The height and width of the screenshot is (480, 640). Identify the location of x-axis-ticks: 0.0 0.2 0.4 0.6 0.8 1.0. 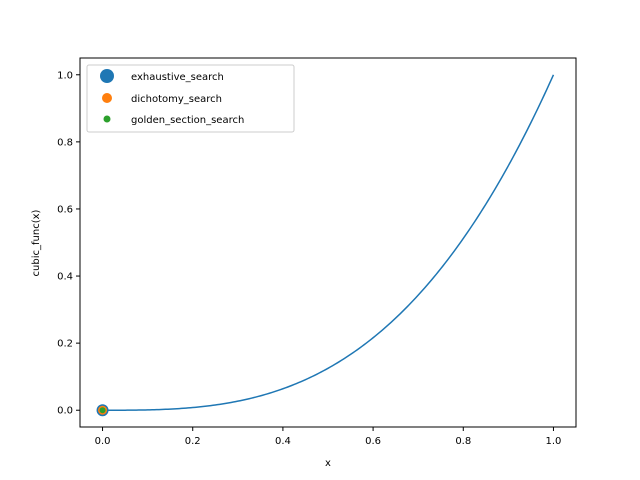
(328, 437).